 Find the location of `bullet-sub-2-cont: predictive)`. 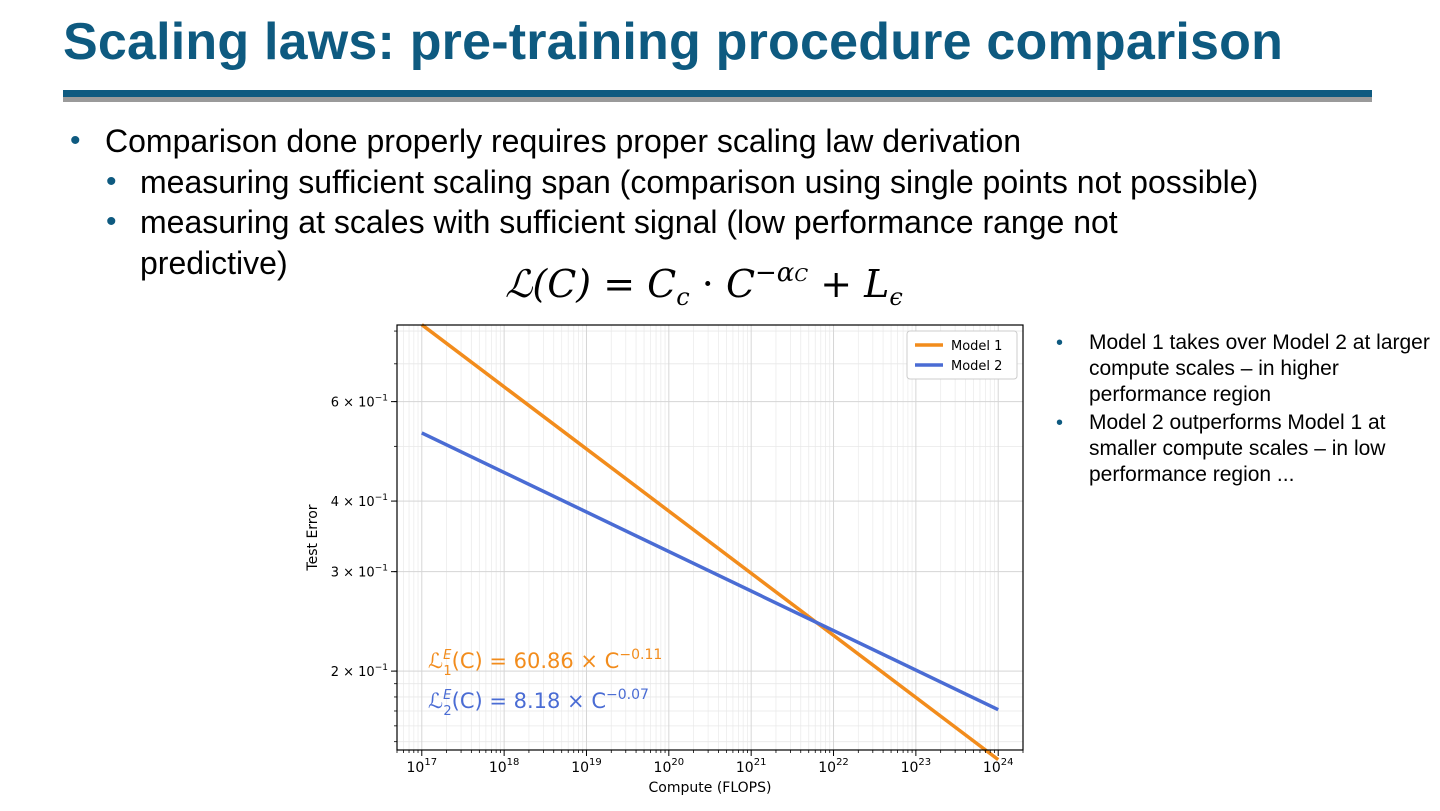

bullet-sub-2-cont: predictive) is located at coordinates (214, 263).